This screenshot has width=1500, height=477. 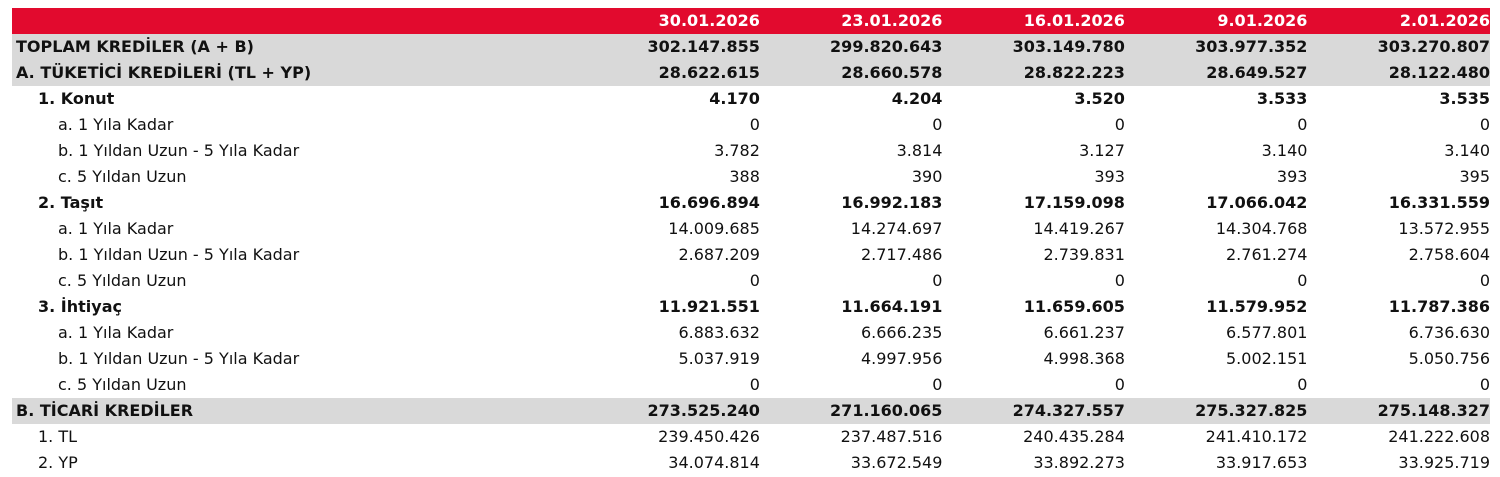 What do you see at coordinates (1084, 358) in the screenshot?
I see `row-value: 4.998.368` at bounding box center [1084, 358].